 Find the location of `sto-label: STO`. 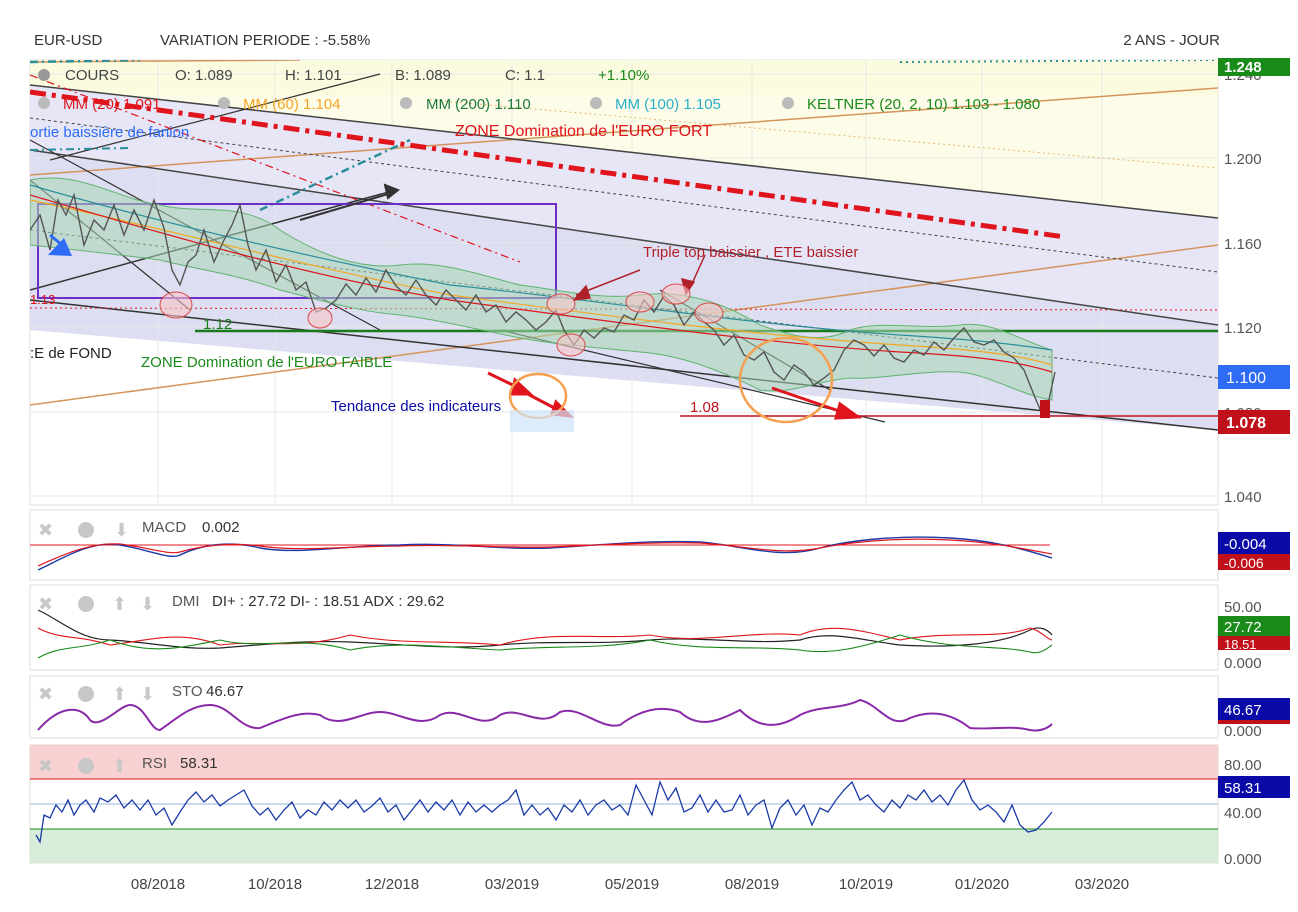

sto-label: STO is located at coordinates (187, 691).